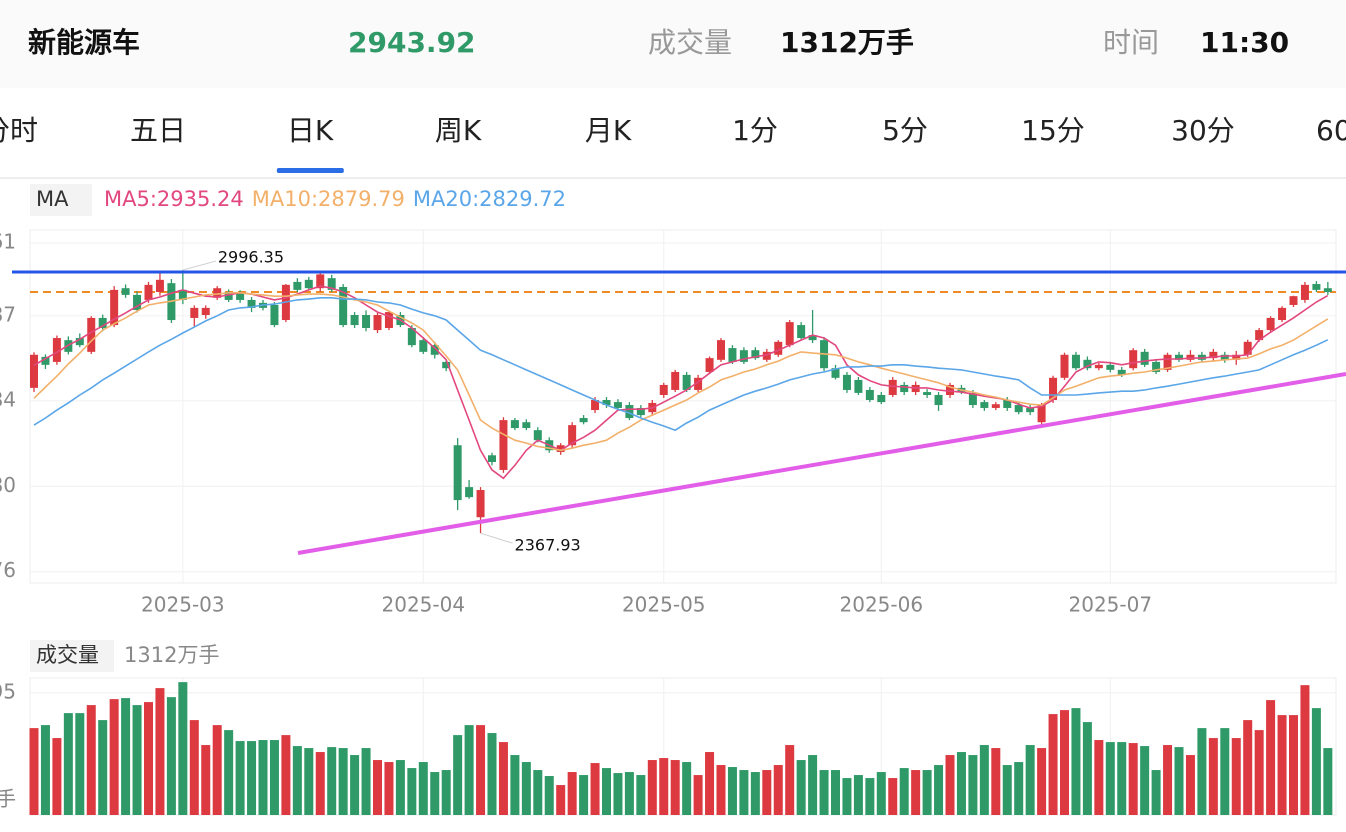  What do you see at coordinates (8, 691) in the screenshot?
I see `y-tick-label: 2395` at bounding box center [8, 691].